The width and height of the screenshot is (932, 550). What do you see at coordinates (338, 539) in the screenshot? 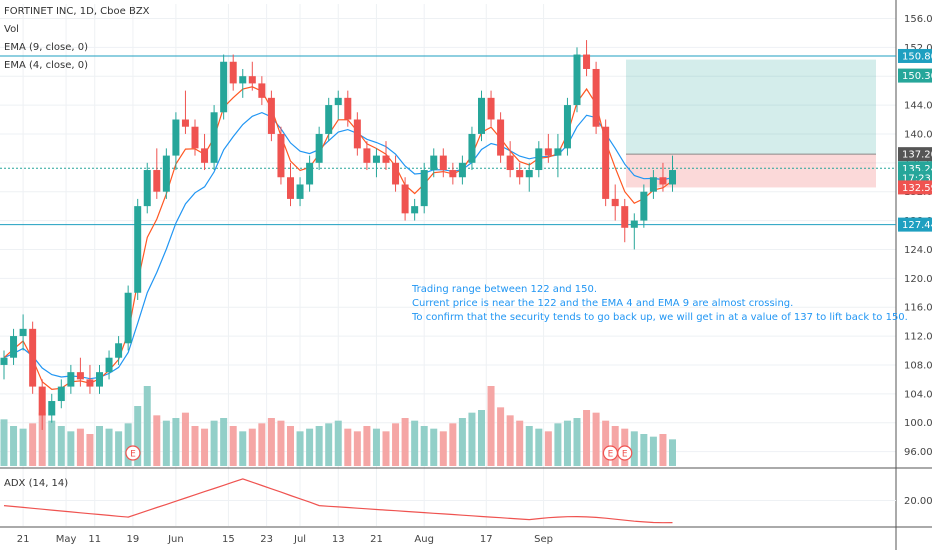
I see `time-tick-label: 13` at bounding box center [338, 539].